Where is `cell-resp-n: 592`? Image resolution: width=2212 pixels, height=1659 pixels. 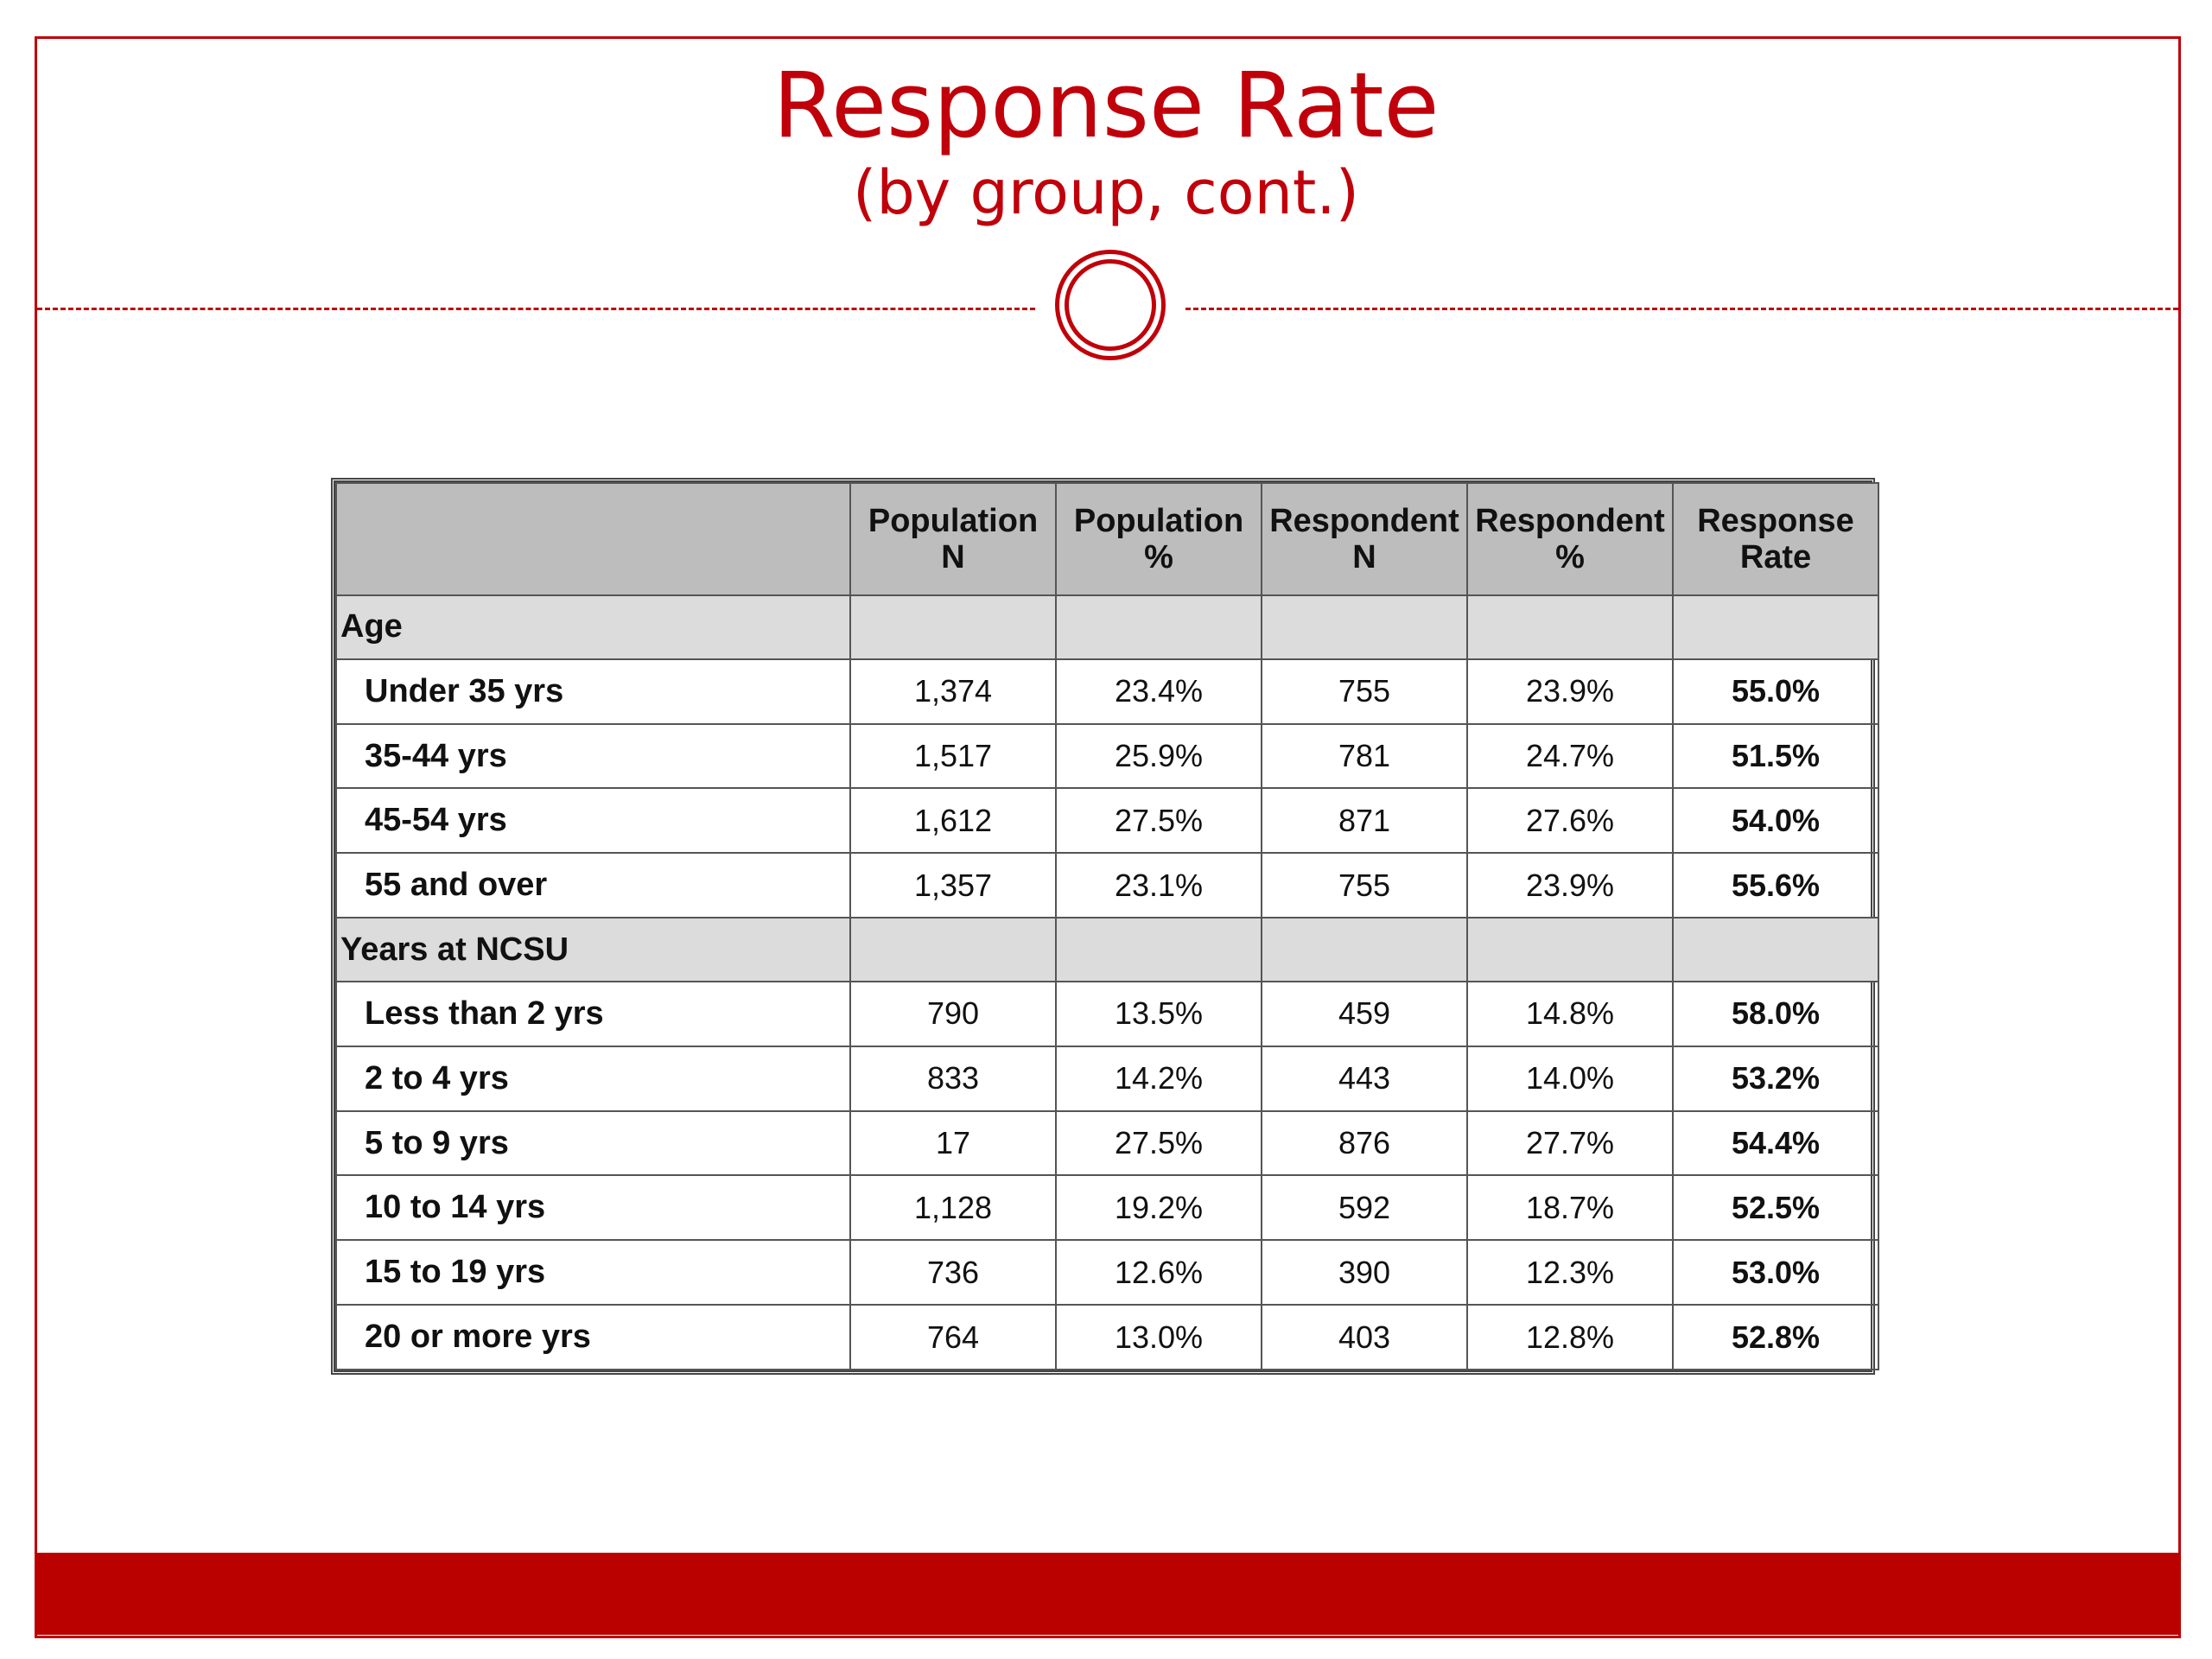 cell-resp-n: 592 is located at coordinates (1364, 1208).